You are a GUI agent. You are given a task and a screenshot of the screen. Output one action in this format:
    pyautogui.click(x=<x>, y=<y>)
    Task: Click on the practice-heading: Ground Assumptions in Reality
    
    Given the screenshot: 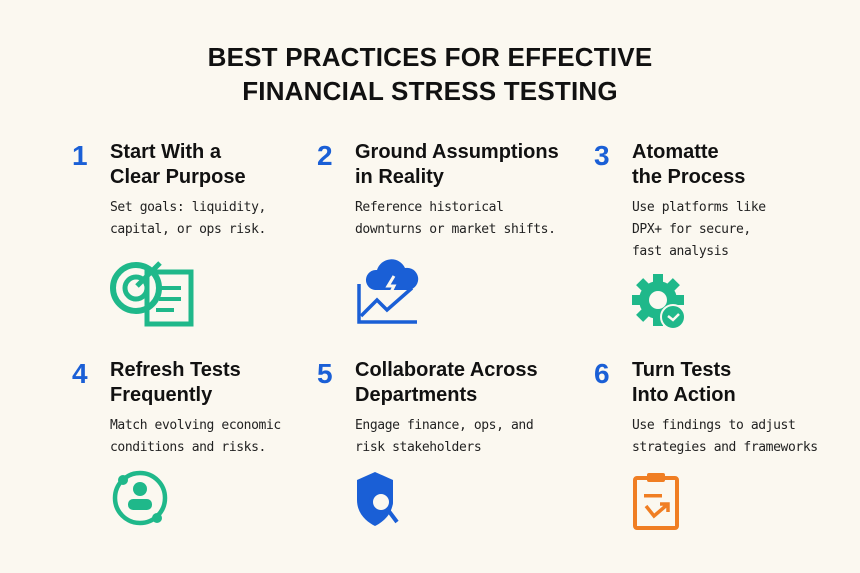 What is the action you would take?
    pyautogui.click(x=457, y=164)
    